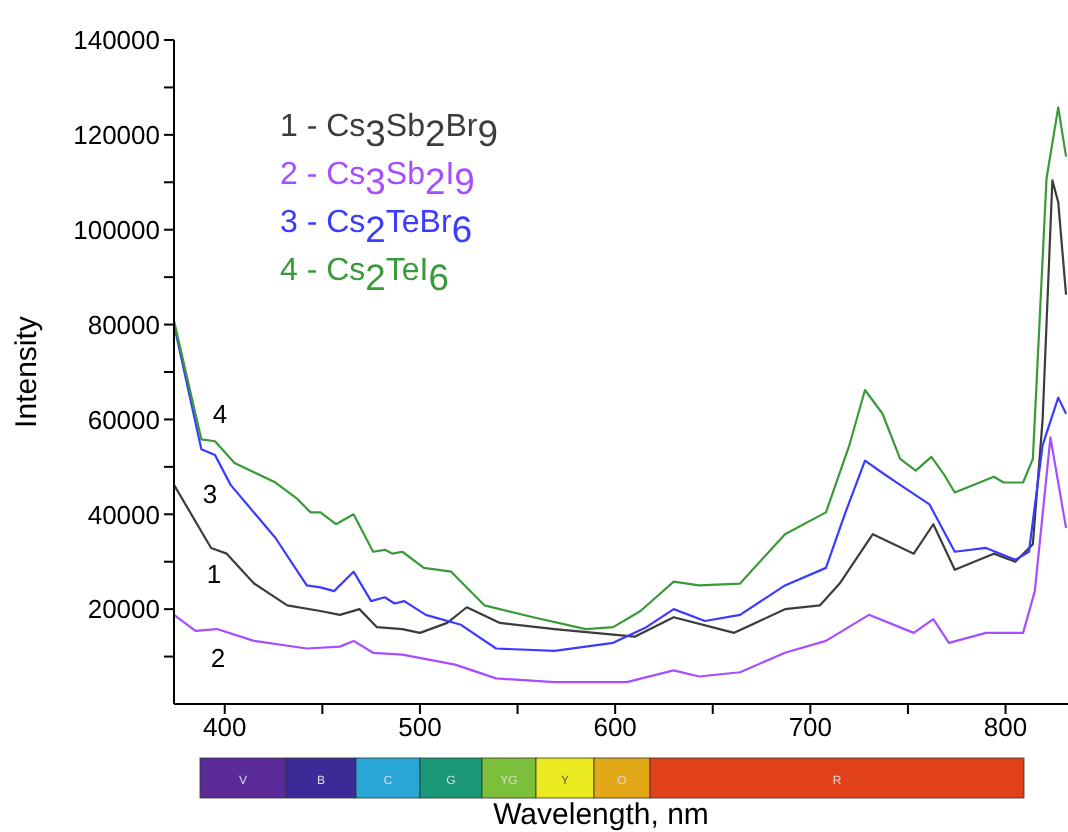 Image resolution: width=1068 pixels, height=832 pixels. Describe the element at coordinates (116, 135) in the screenshot. I see `y-tick-label: 120000` at that location.